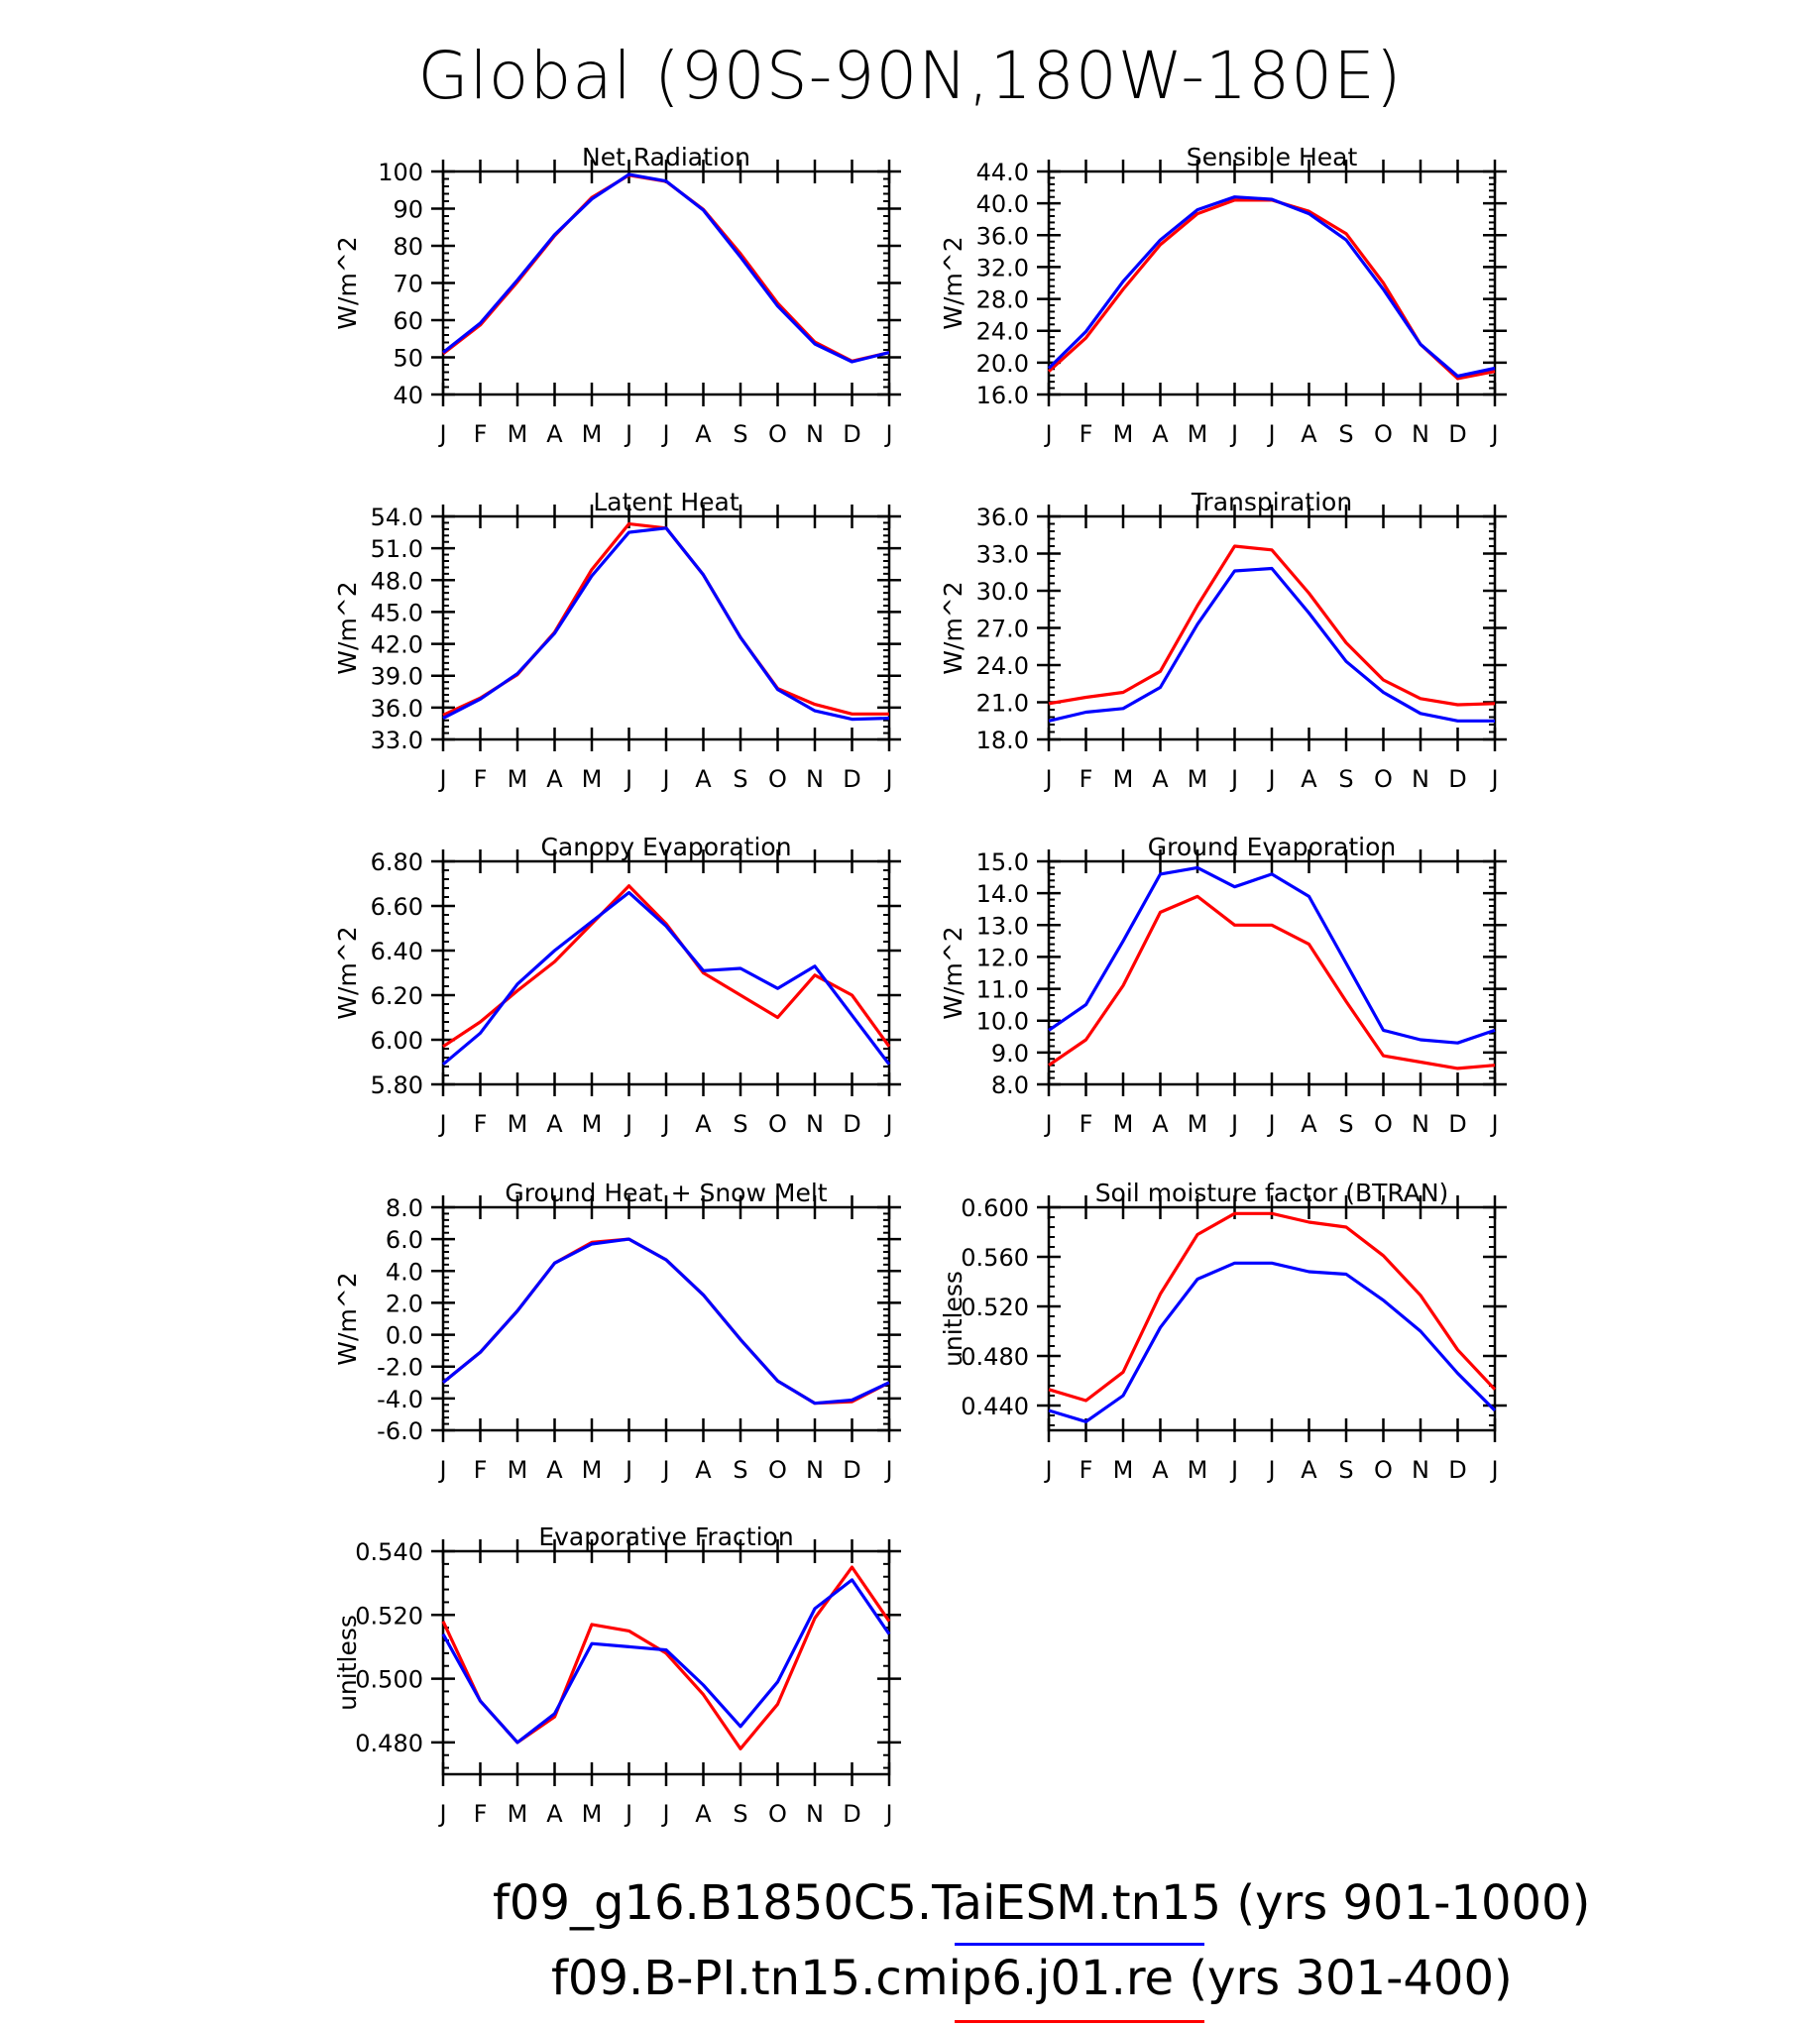  Describe the element at coordinates (665, 847) in the screenshot. I see `panel-title: Canopy Evaporation` at that location.